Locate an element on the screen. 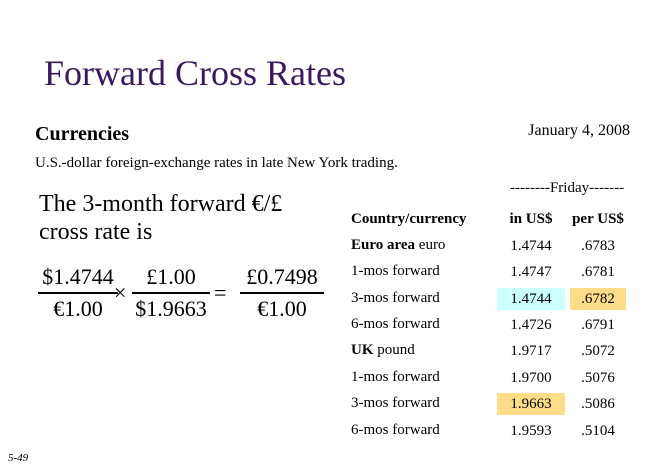 Image resolution: width=648 pixels, height=468 pixels. row-country: Euro area euro is located at coordinates (398, 245).